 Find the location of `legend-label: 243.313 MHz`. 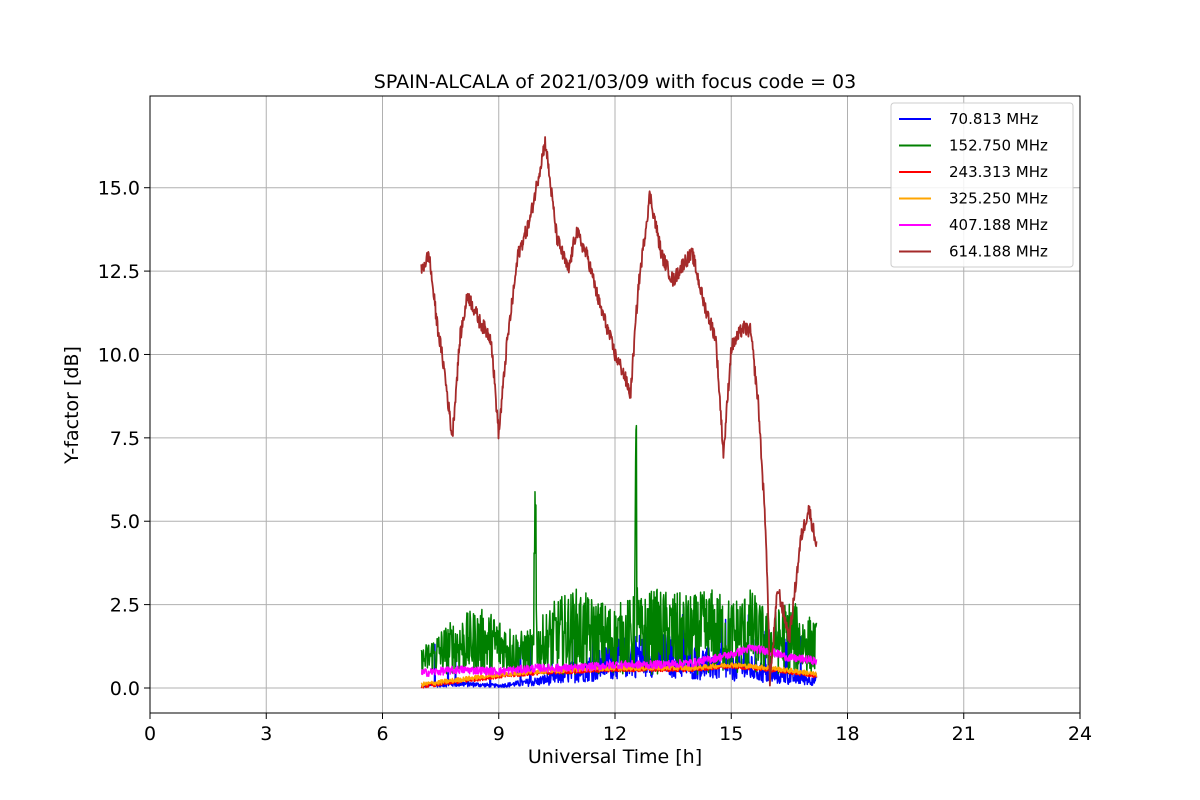

legend-label: 243.313 MHz is located at coordinates (998, 172).